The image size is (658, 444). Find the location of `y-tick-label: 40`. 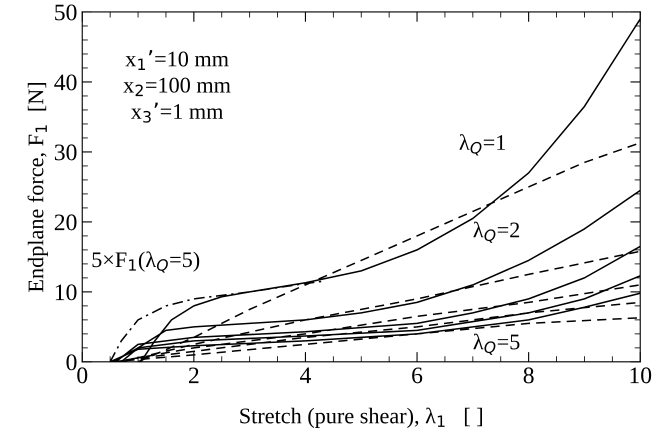

y-tick-label: 40 is located at coordinates (65, 82).